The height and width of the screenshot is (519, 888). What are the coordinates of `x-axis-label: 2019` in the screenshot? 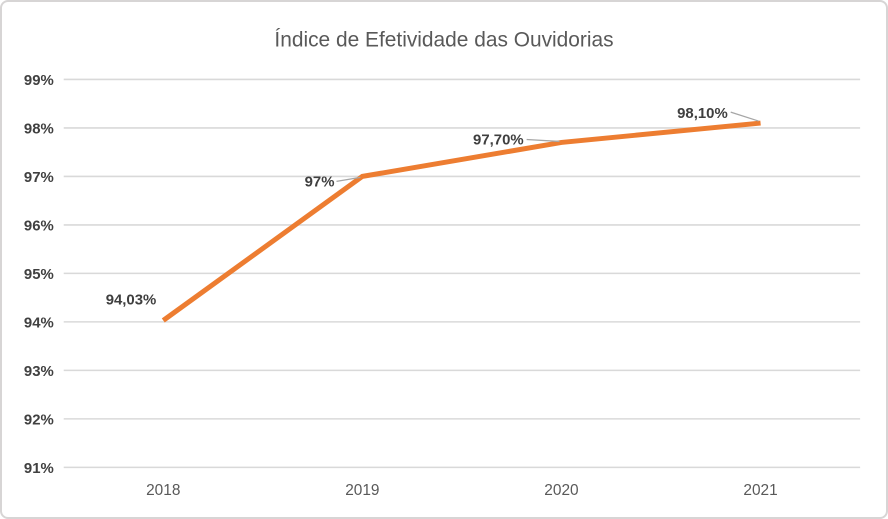 It's located at (362, 490).